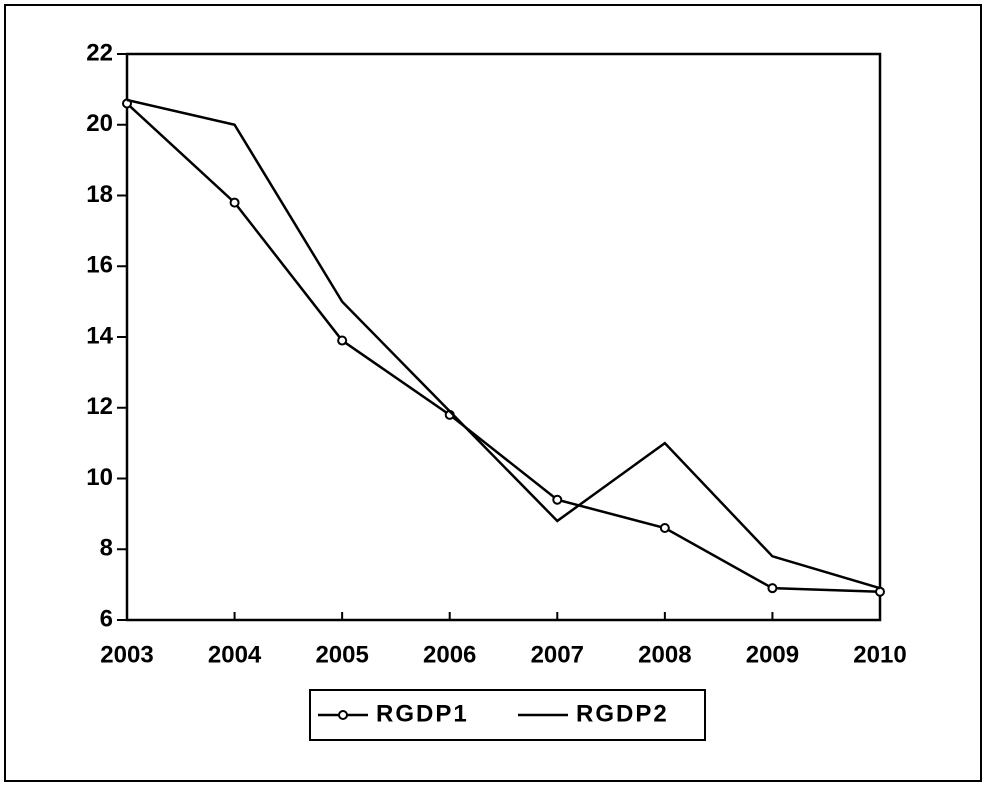  I want to click on y-tick-label: 10, so click(99, 477).